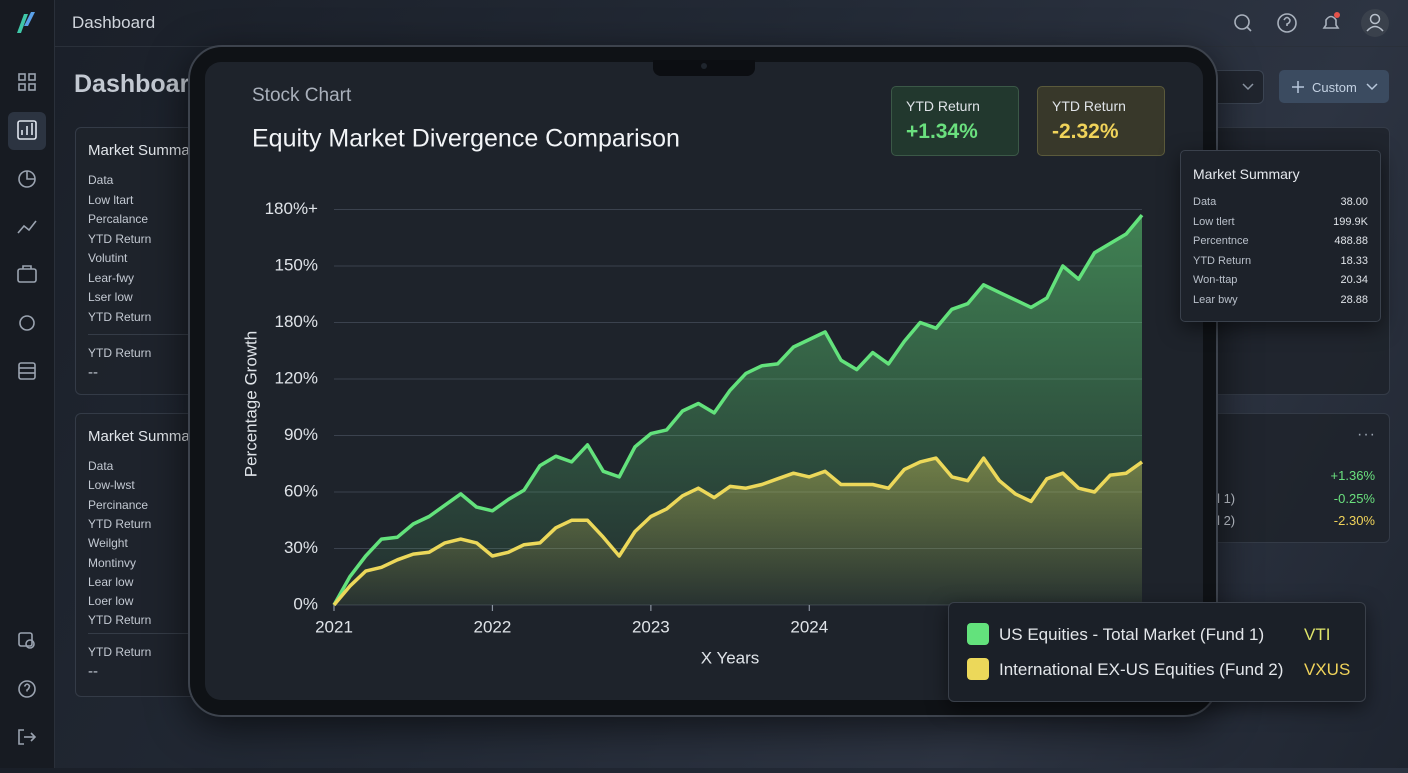 The image size is (1408, 773). What do you see at coordinates (809, 626) in the screenshot?
I see `x-tick-label: 2024` at bounding box center [809, 626].